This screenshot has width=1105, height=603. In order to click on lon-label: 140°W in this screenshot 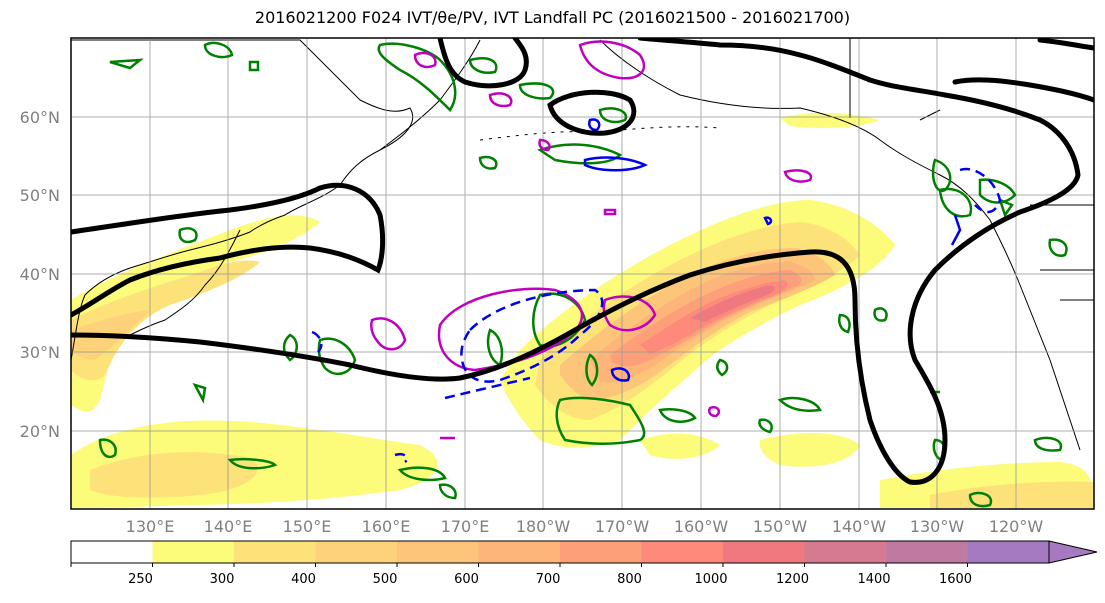, I will do `click(859, 526)`.